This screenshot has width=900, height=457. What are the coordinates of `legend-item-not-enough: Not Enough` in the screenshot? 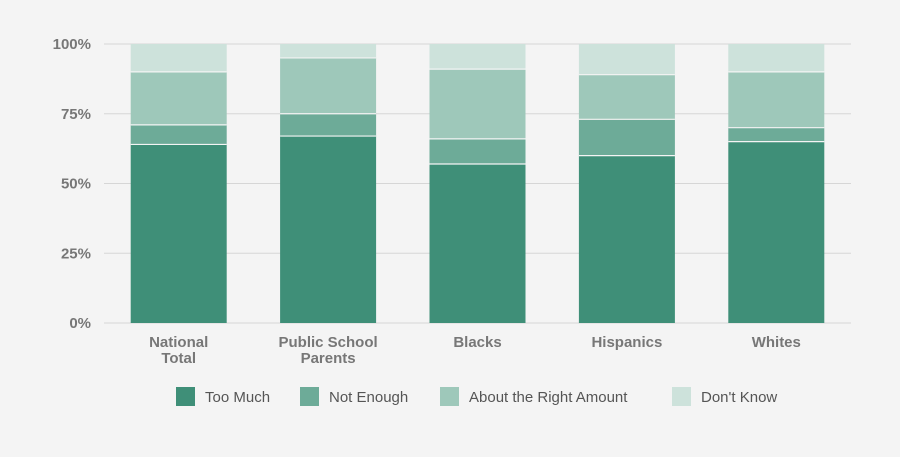 It's located at (354, 396).